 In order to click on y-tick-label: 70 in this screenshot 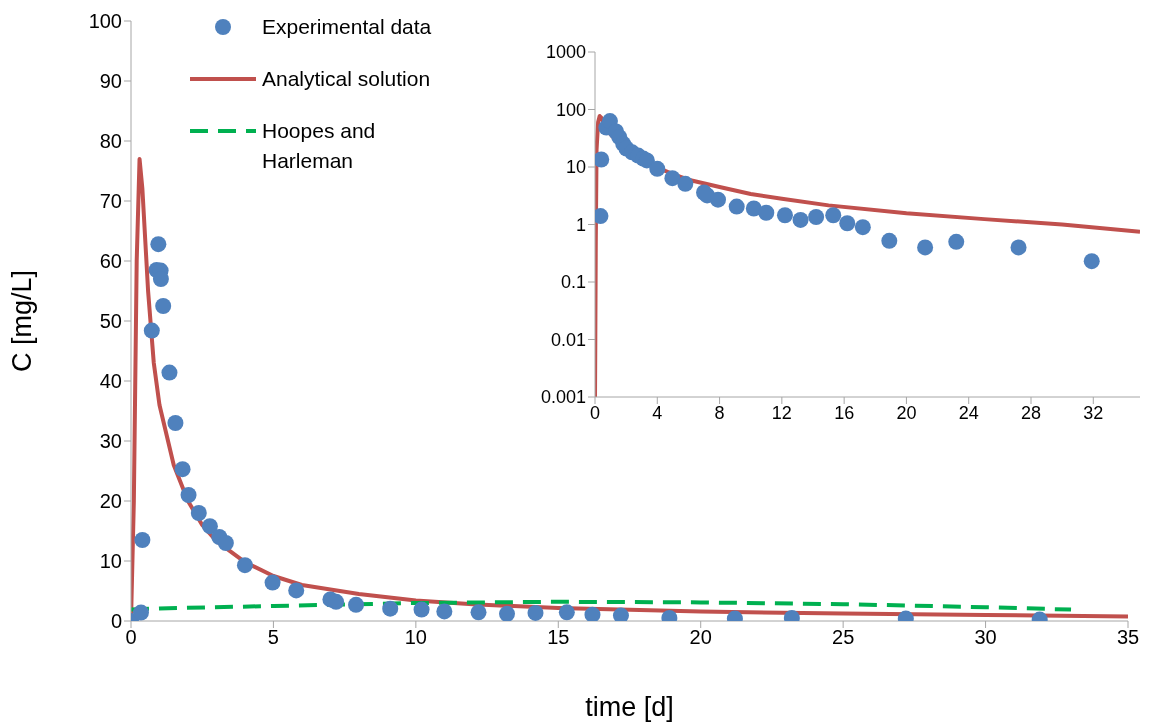, I will do `click(110, 201)`.